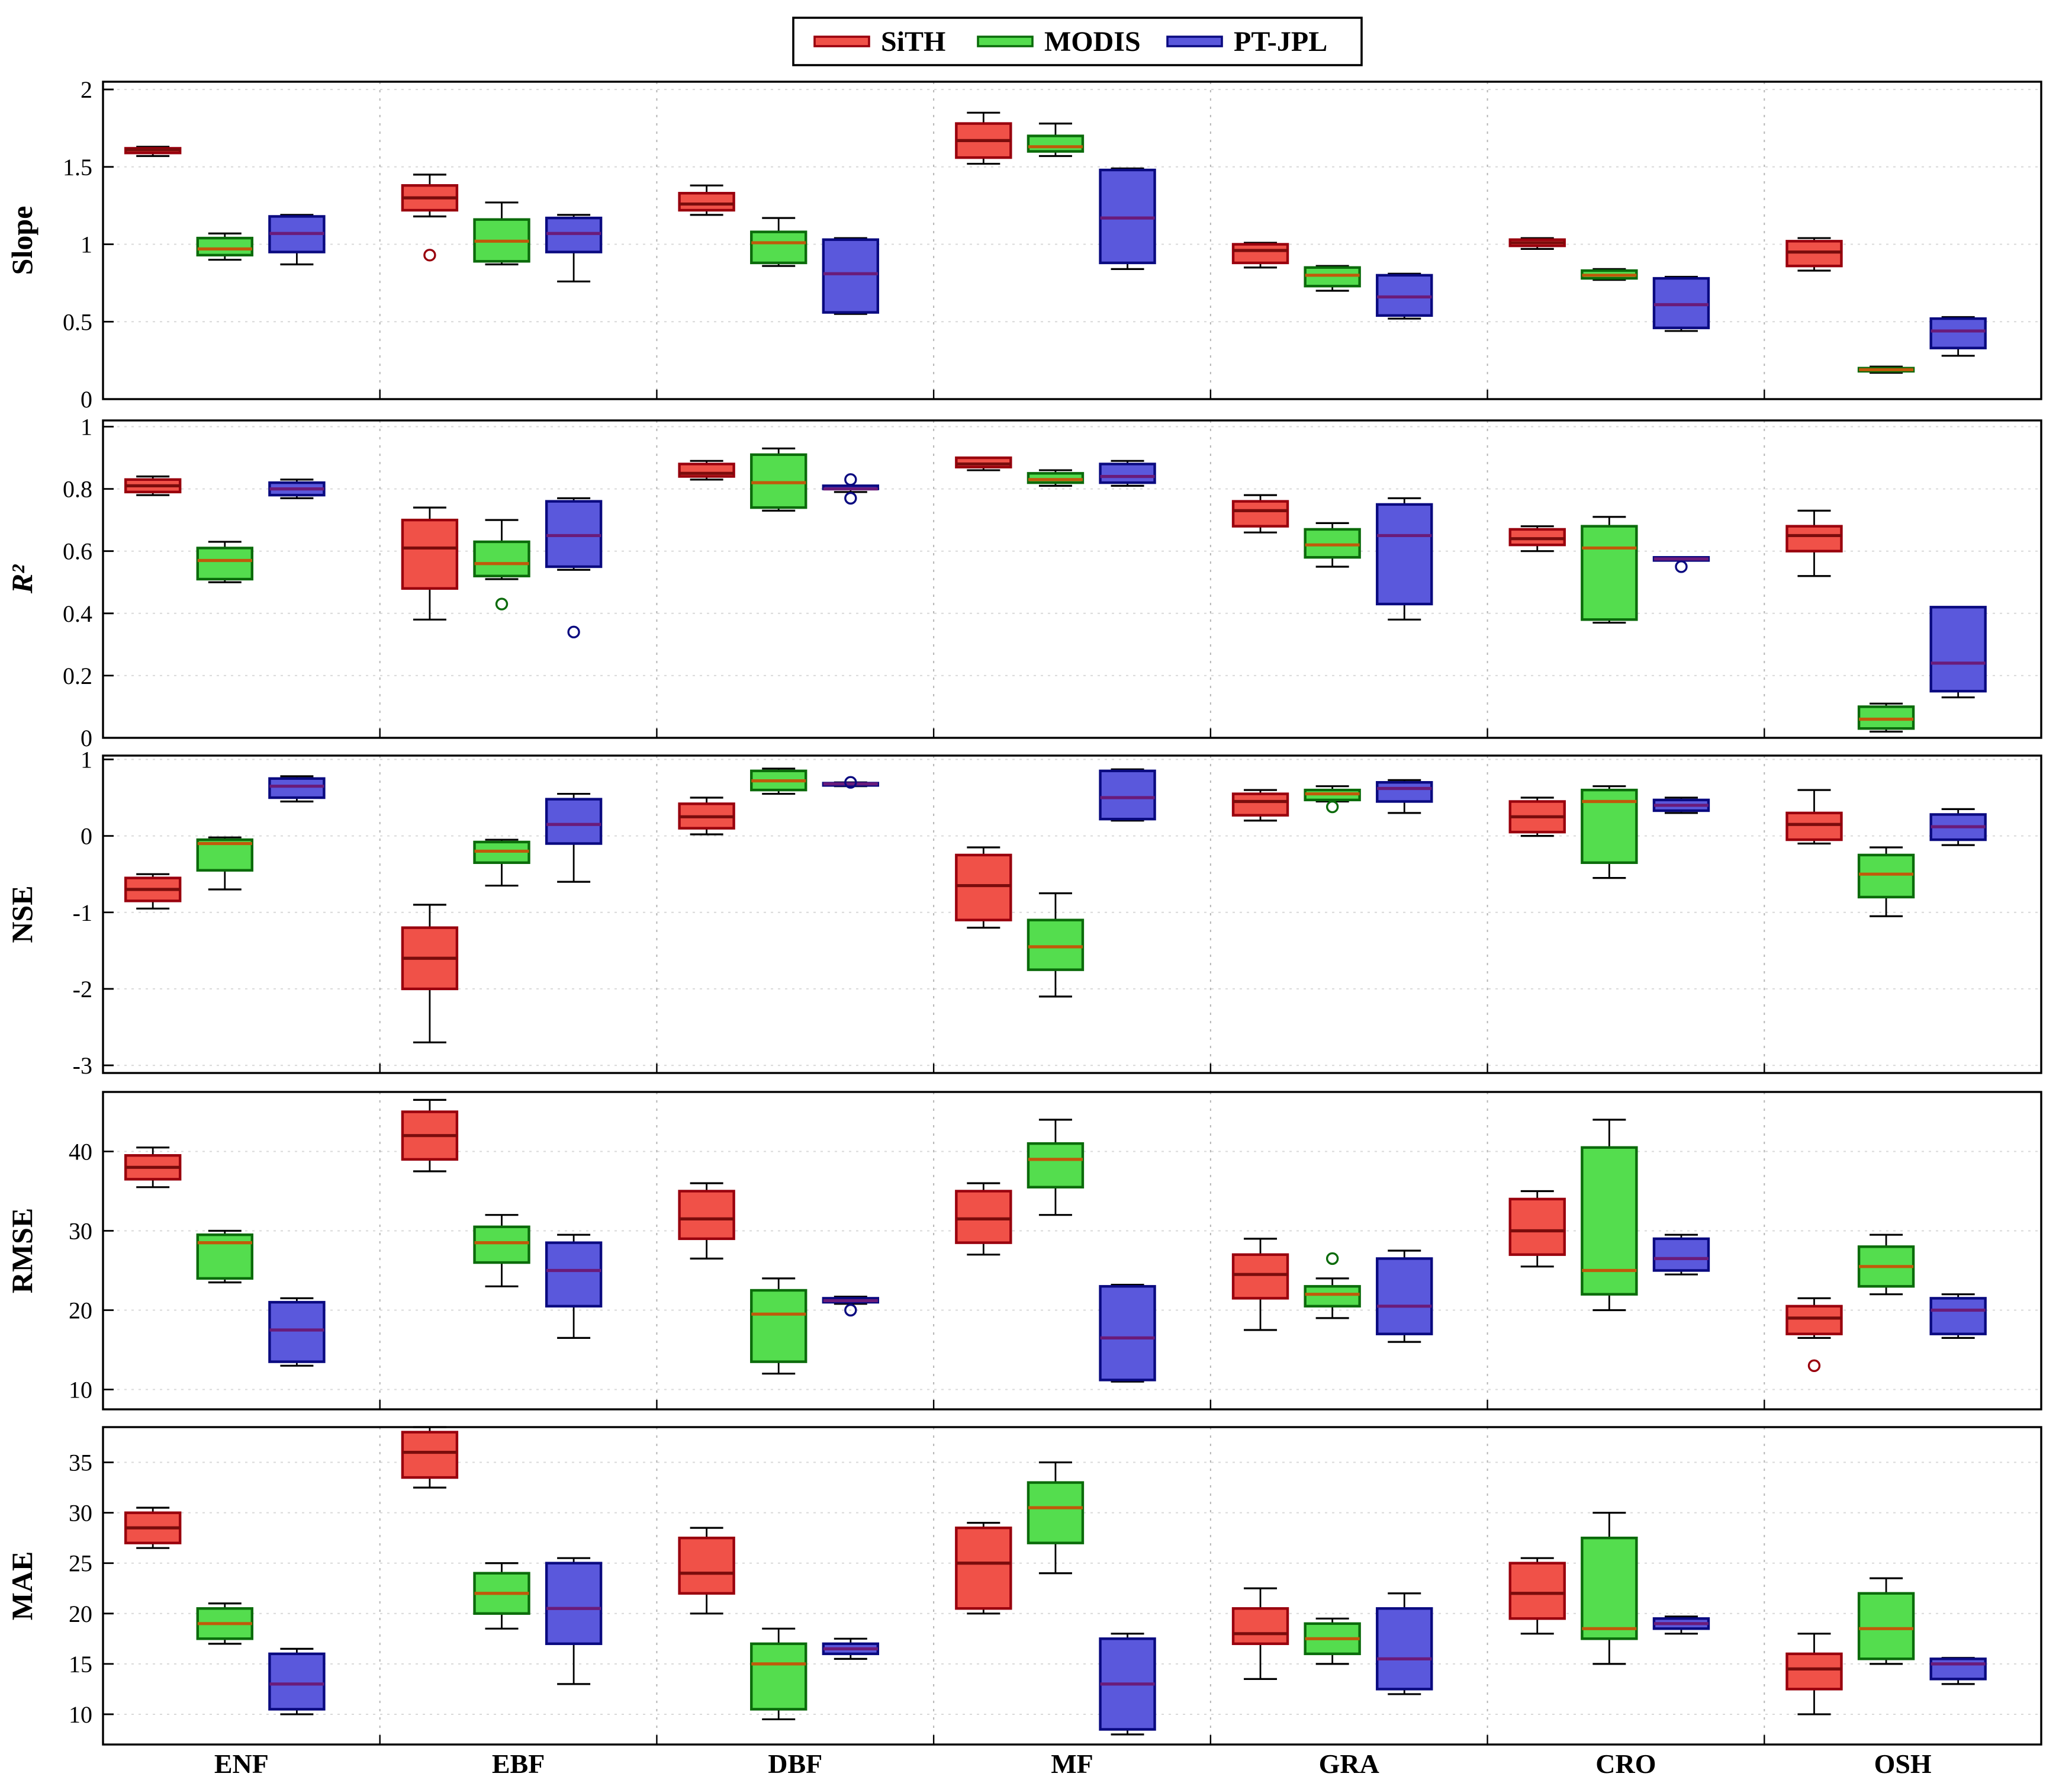 The image size is (2072, 1783). What do you see at coordinates (1625, 1764) in the screenshot?
I see `x-category-label: CRO` at bounding box center [1625, 1764].